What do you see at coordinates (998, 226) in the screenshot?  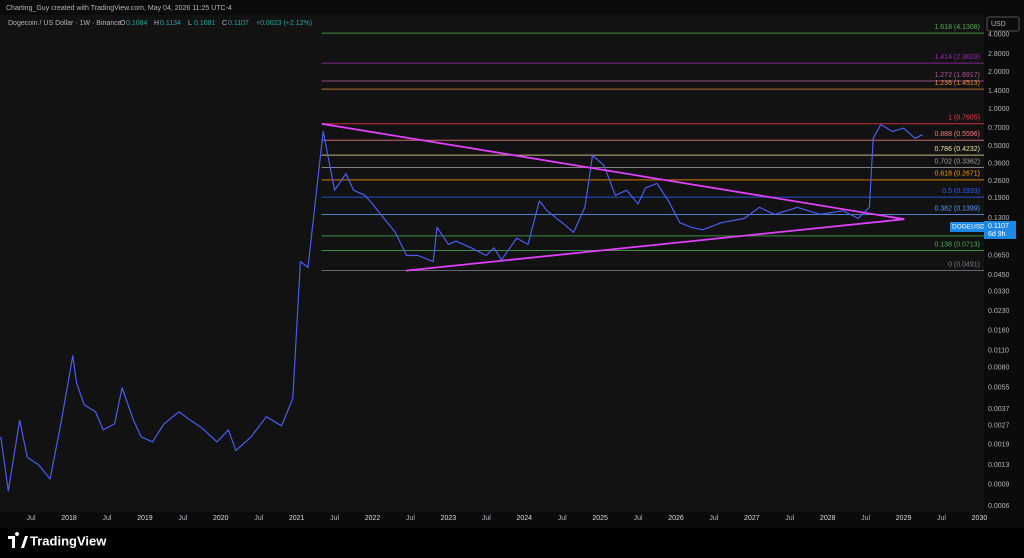 I see `price-tag-value: 0.1107` at bounding box center [998, 226].